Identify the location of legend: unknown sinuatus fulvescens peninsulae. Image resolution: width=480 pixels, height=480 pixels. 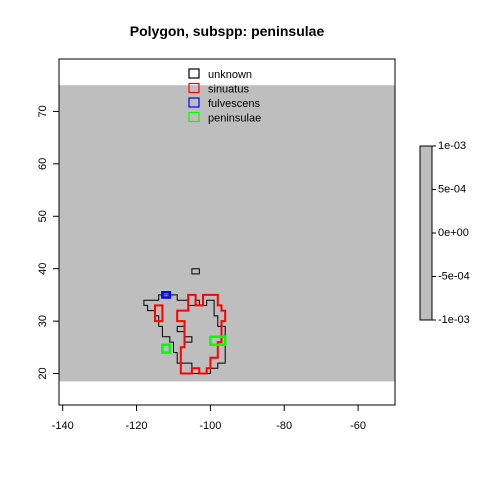
(224, 96).